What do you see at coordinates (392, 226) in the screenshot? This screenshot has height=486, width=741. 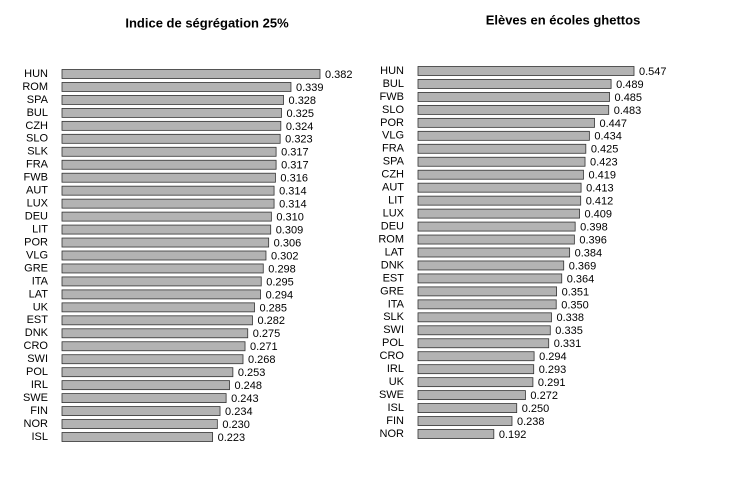 I see `category-label: DEU` at bounding box center [392, 226].